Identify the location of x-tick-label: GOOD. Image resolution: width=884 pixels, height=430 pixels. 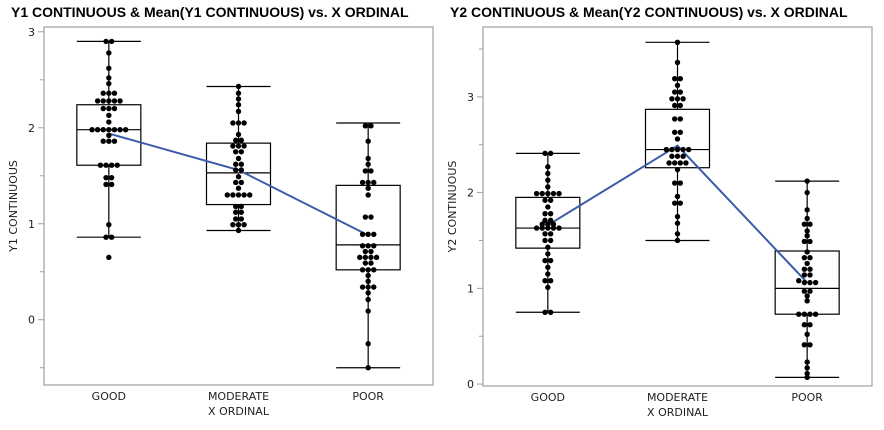
(109, 396).